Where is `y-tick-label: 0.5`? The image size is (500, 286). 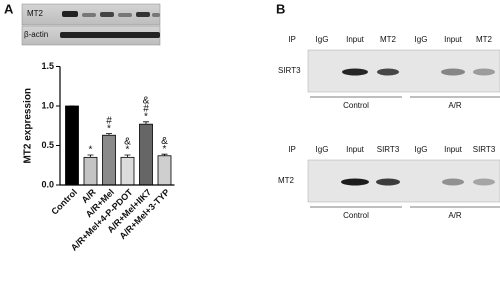 y-tick-label: 0.5 is located at coordinates (47, 145).